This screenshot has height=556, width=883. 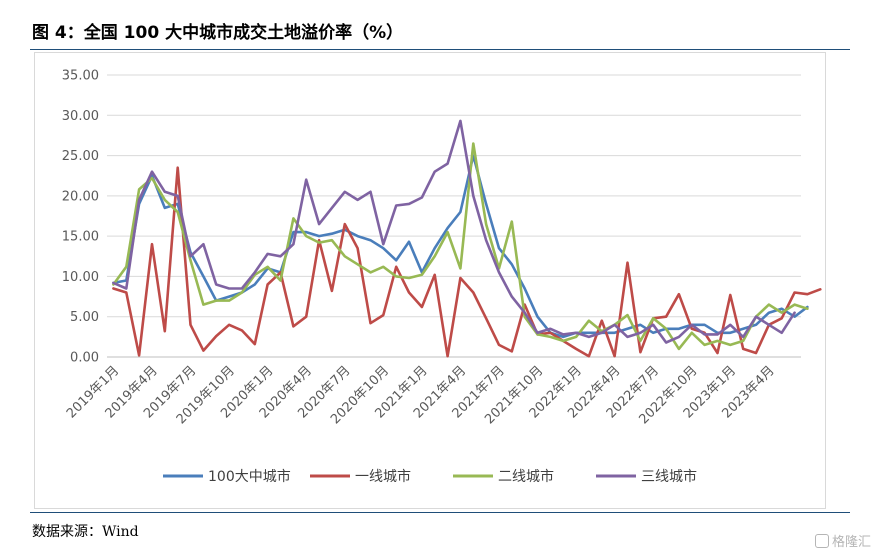 I want to click on y-tick-label: 30.00, so click(x=80, y=116).